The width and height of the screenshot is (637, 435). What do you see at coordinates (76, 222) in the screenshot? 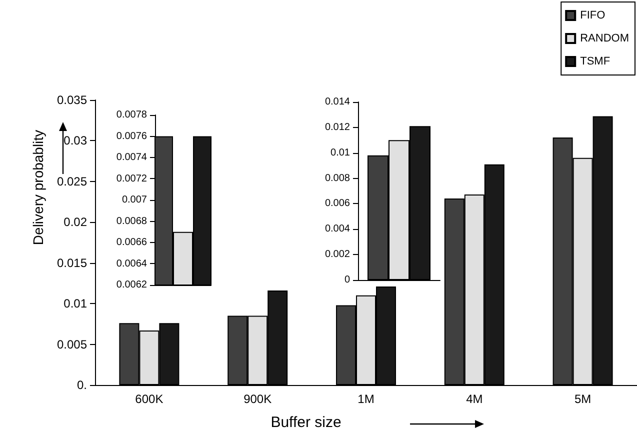
I see `y-tick-label: 0.02` at bounding box center [76, 222].